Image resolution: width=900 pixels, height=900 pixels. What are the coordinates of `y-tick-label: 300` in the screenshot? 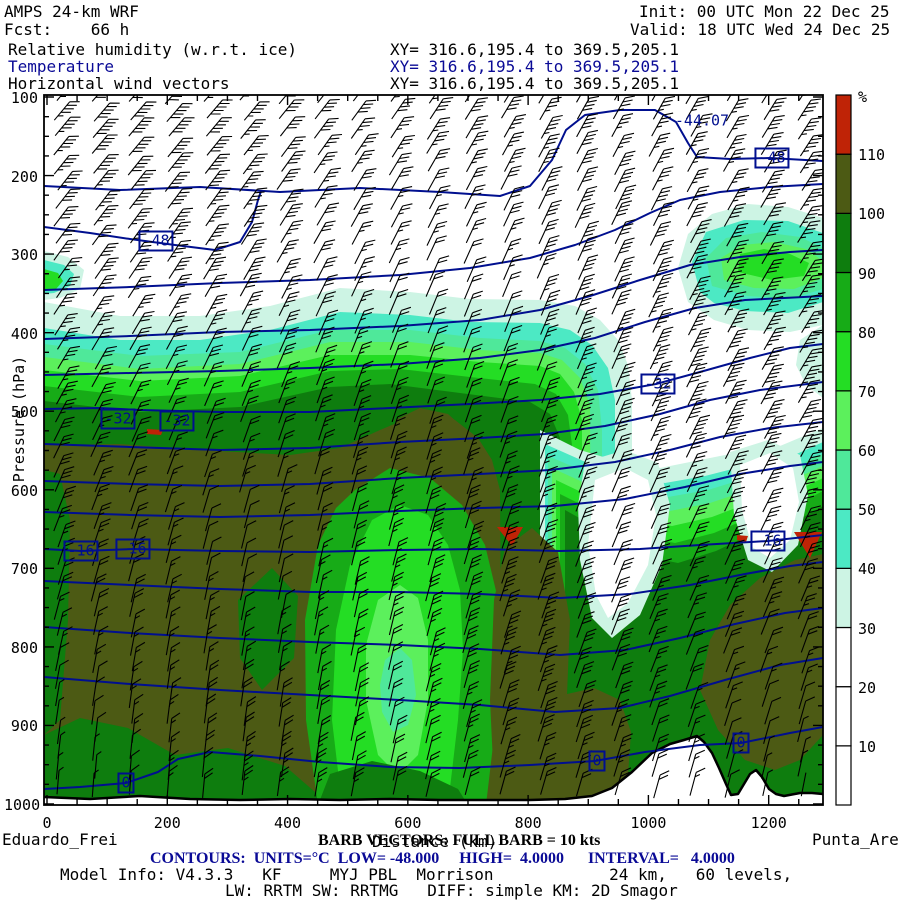 It's located at (24, 255).